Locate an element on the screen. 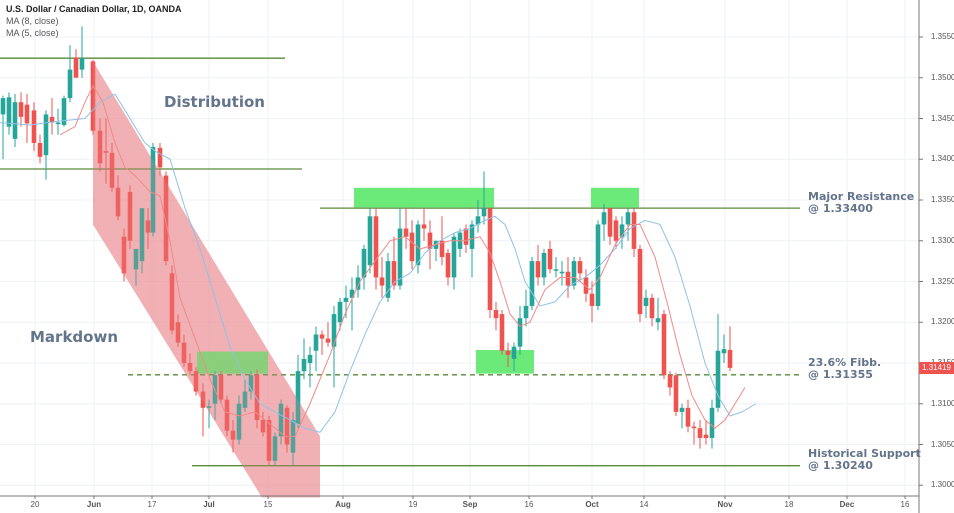 The image size is (954, 513). distribution-label: Distribution is located at coordinates (214, 102).